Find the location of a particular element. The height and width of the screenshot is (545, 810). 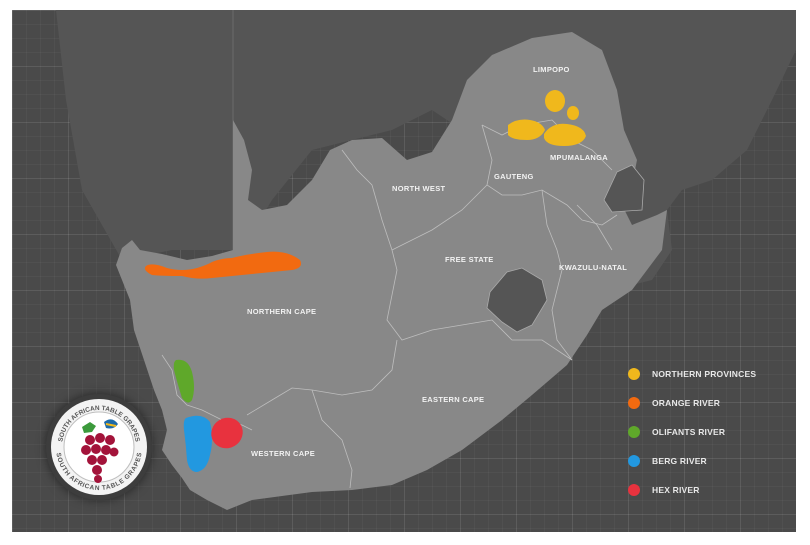

legend-label: NORTHERN PROVINCES is located at coordinates (704, 374).